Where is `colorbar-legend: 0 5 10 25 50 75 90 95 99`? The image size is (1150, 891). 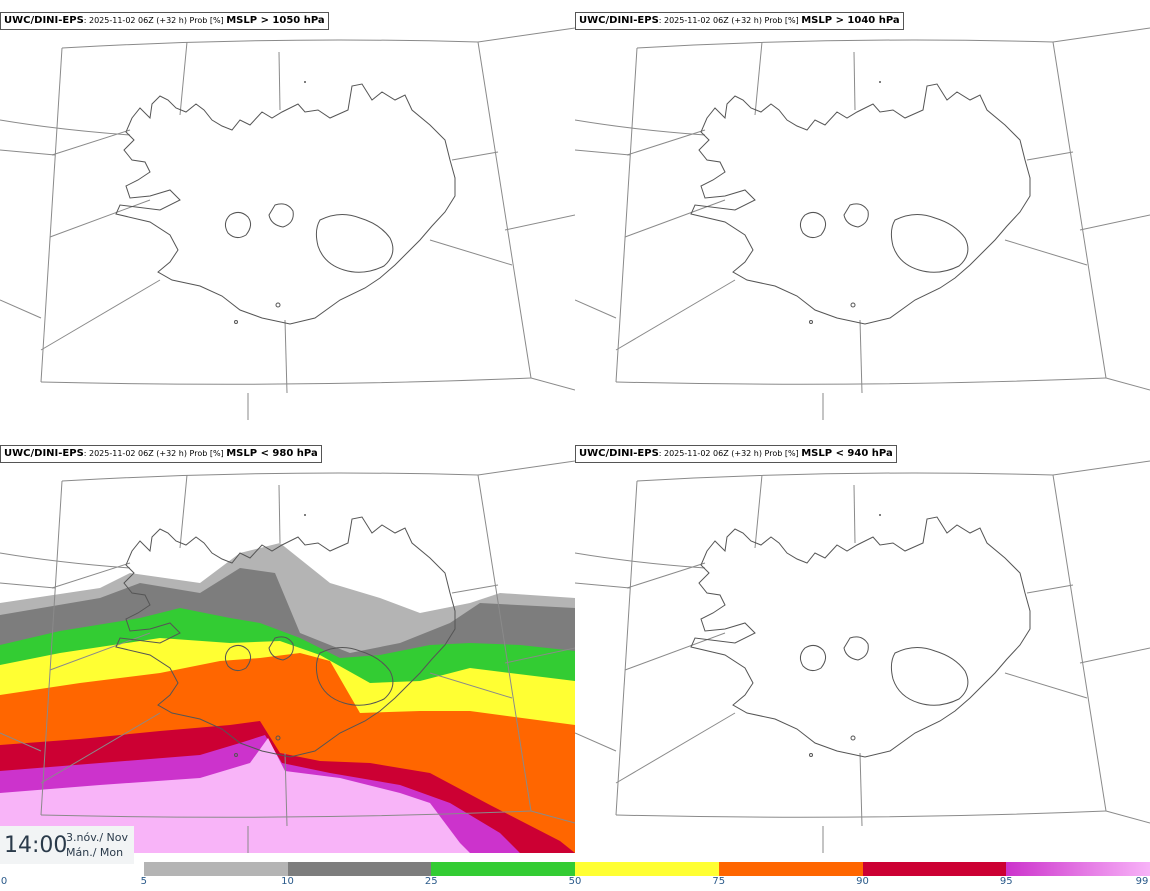 colorbar-legend: 0 5 10 25 50 75 90 95 99 is located at coordinates (575, 876).